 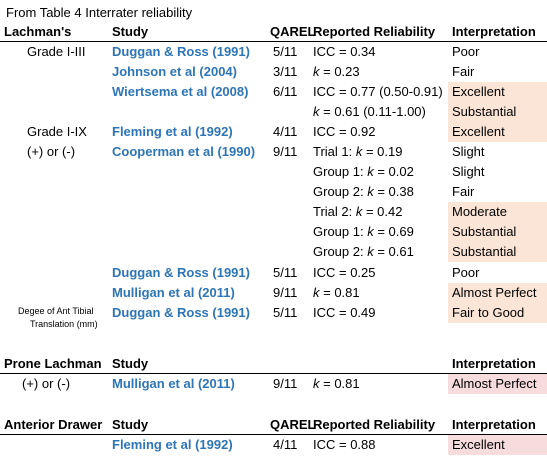 I want to click on reliability-number: = 0.19, so click(x=382, y=151).